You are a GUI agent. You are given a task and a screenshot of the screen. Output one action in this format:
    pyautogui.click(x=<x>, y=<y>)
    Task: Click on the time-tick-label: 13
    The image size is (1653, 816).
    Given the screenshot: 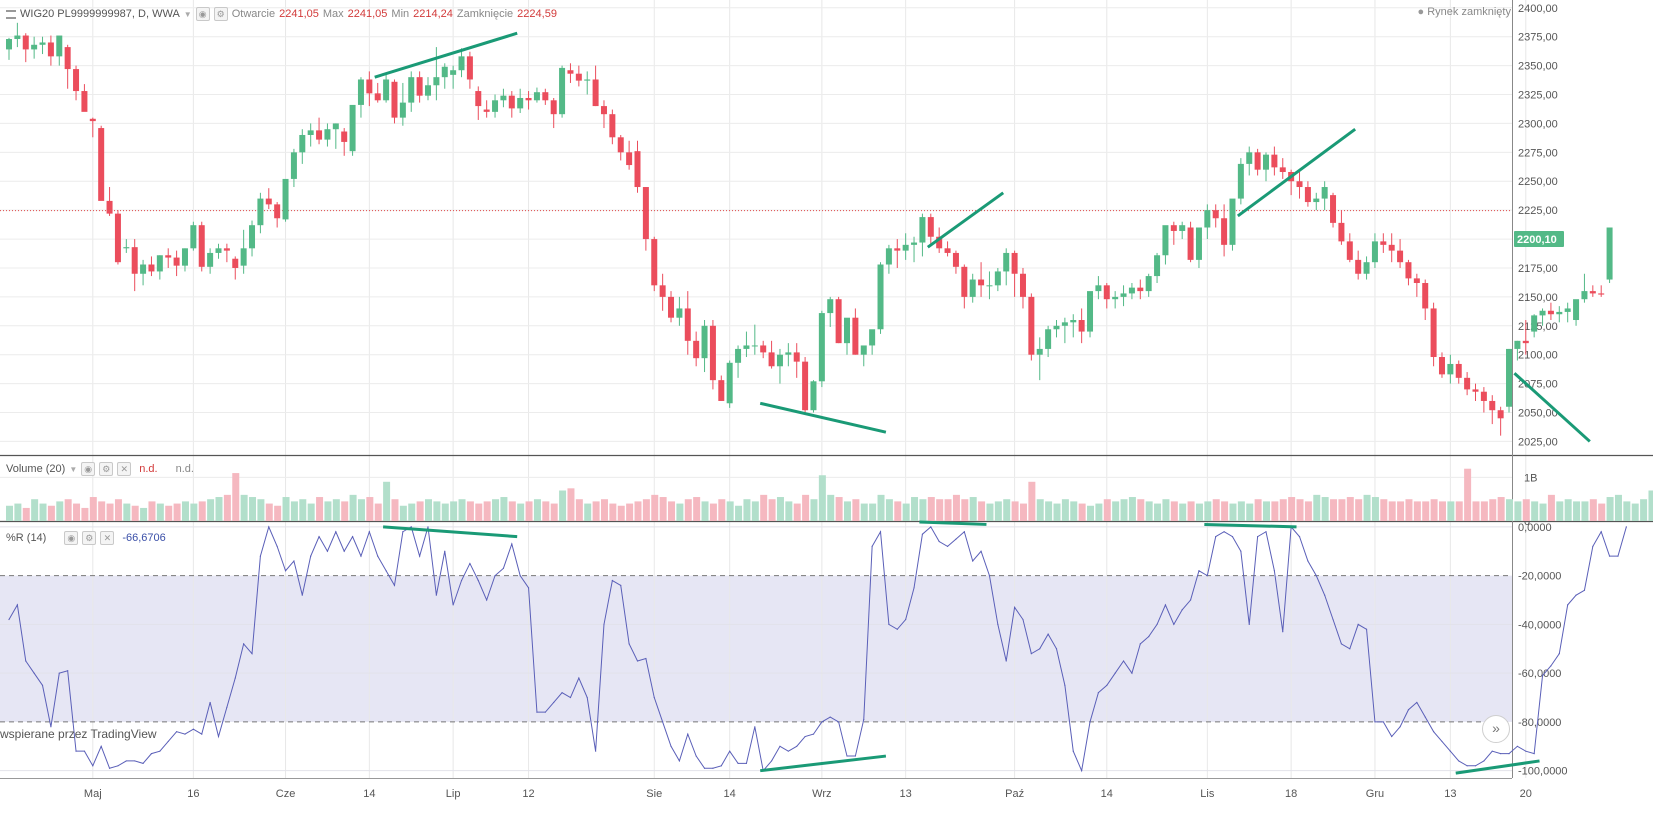 What is the action you would take?
    pyautogui.click(x=1450, y=794)
    